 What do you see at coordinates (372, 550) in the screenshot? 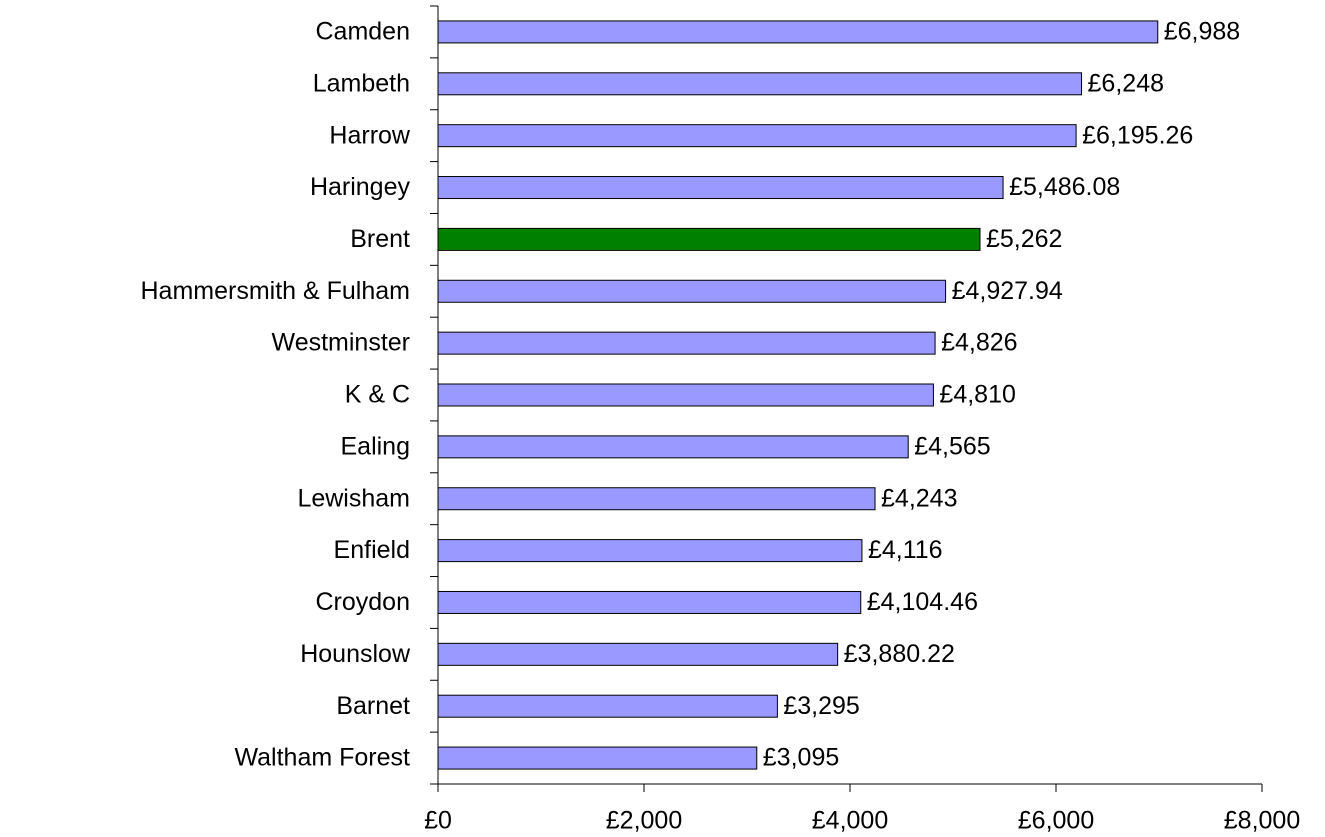
I see `y-tick-label: Enfield` at bounding box center [372, 550].